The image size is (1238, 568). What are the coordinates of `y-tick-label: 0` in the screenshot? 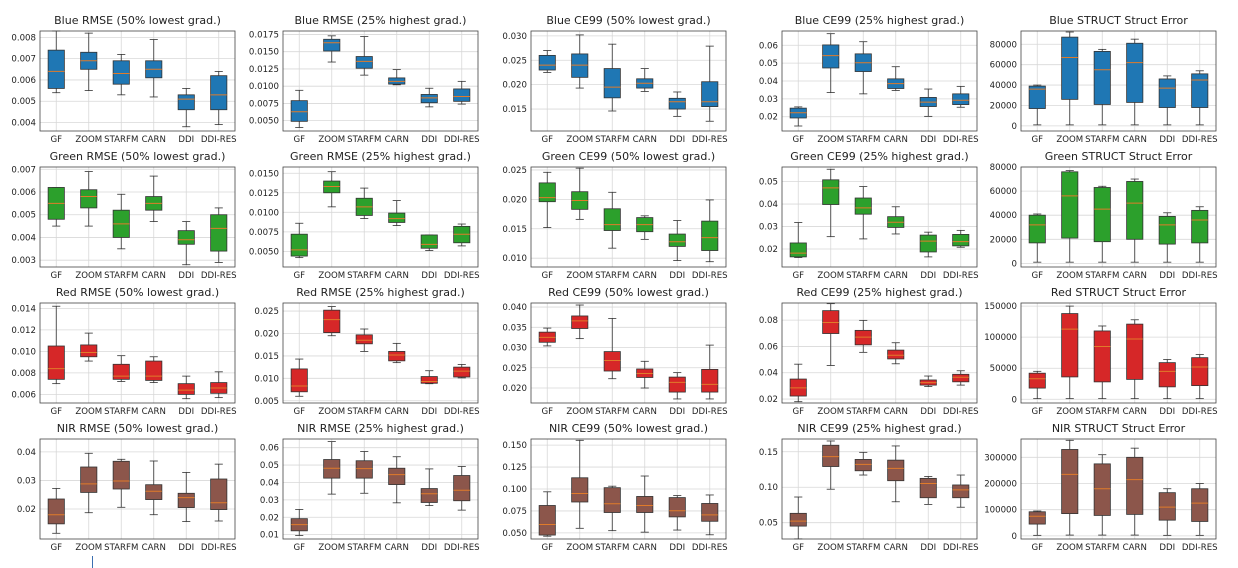 It's located at (1014, 400).